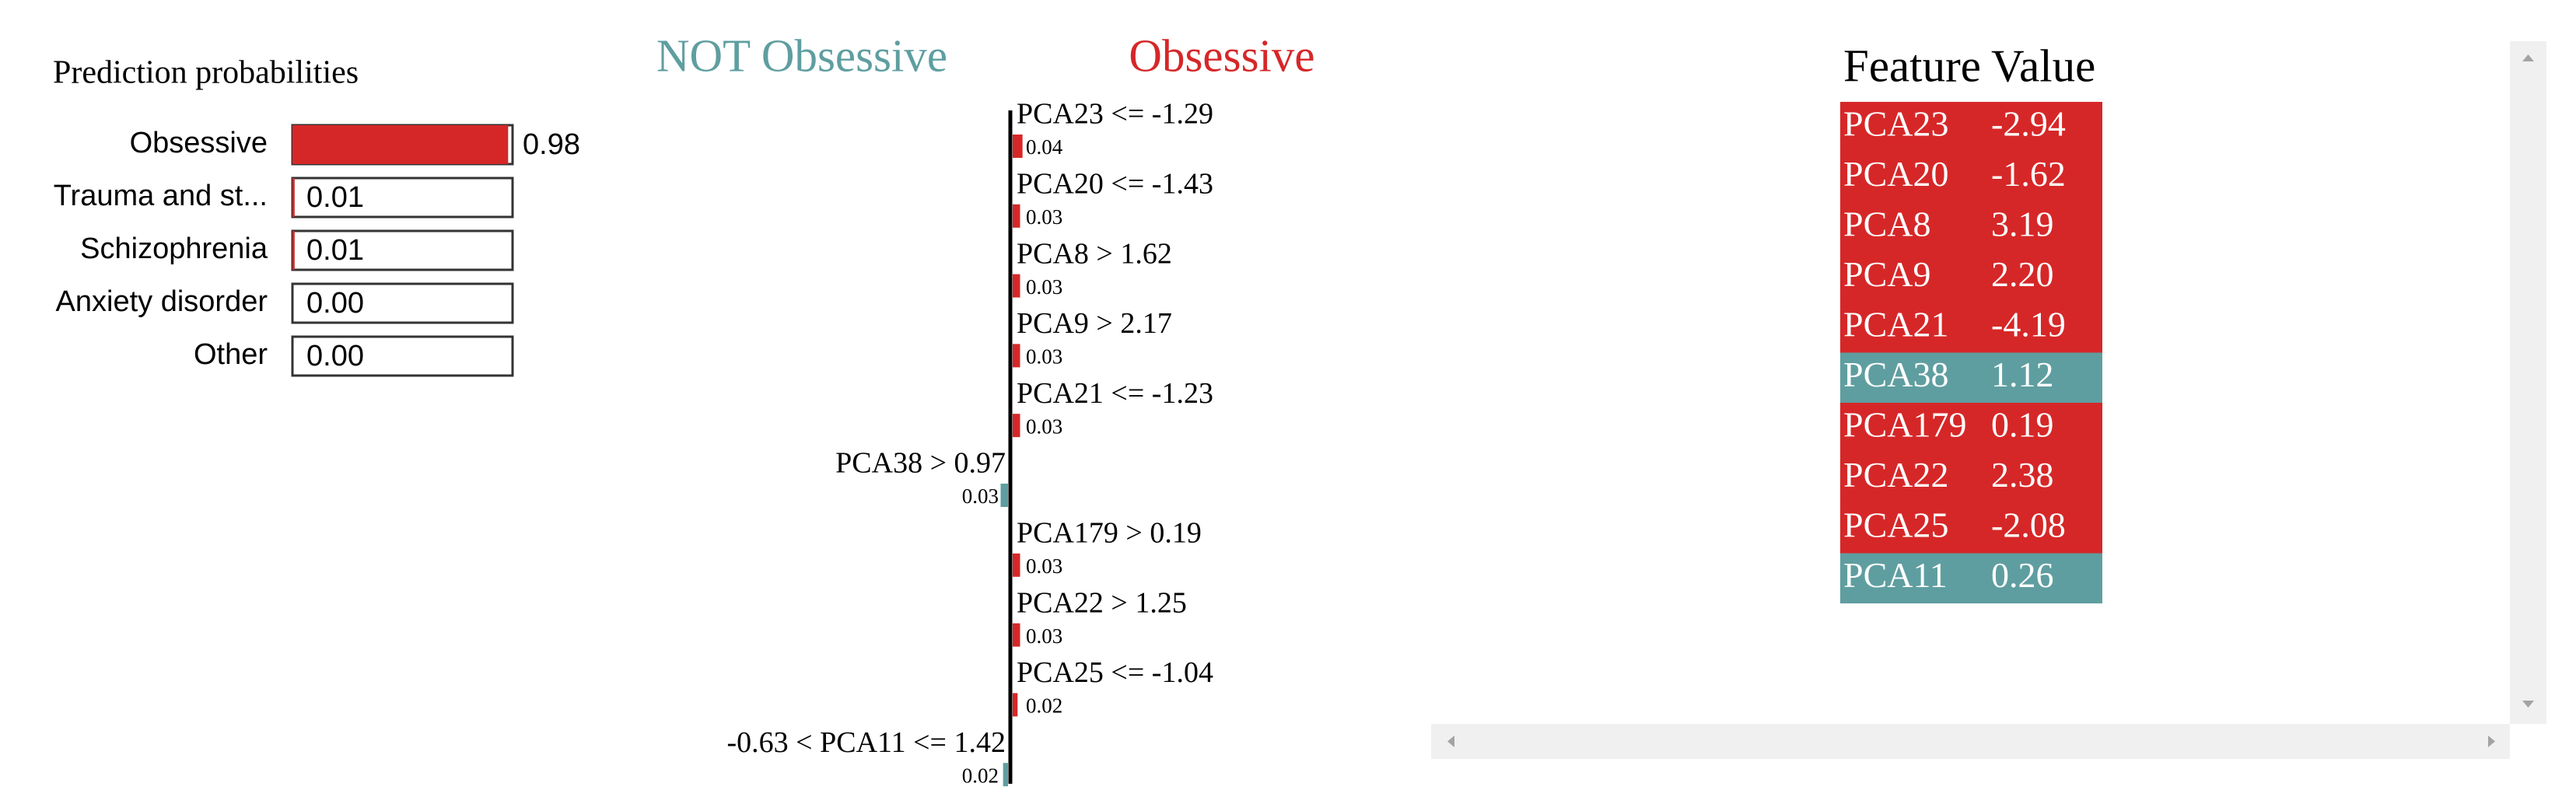  I want to click on feature-condition: PCA8 > 1.62, so click(1094, 253).